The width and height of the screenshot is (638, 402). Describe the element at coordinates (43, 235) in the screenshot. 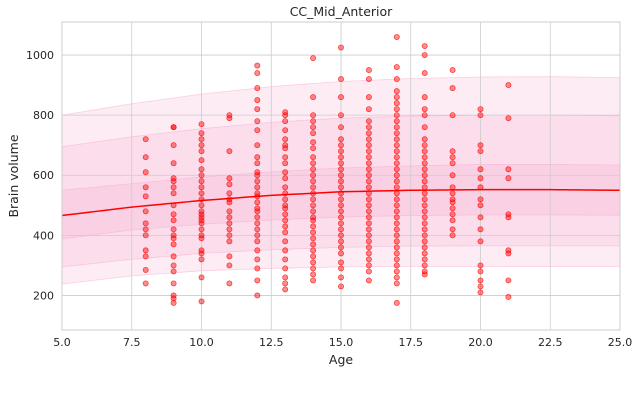

I see `y-tick-label: 400` at that location.